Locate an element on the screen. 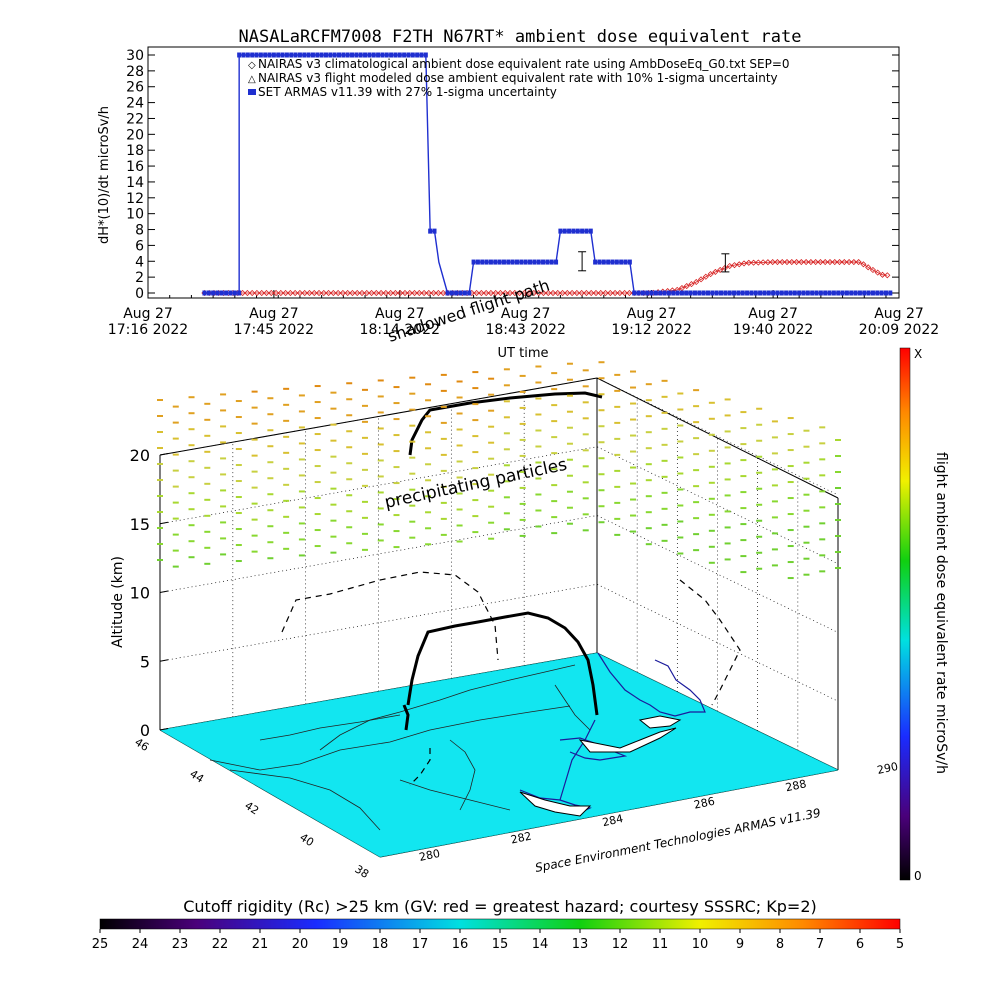 The width and height of the screenshot is (1000, 1000). rigidity-tick-label: 12 is located at coordinates (620, 944).